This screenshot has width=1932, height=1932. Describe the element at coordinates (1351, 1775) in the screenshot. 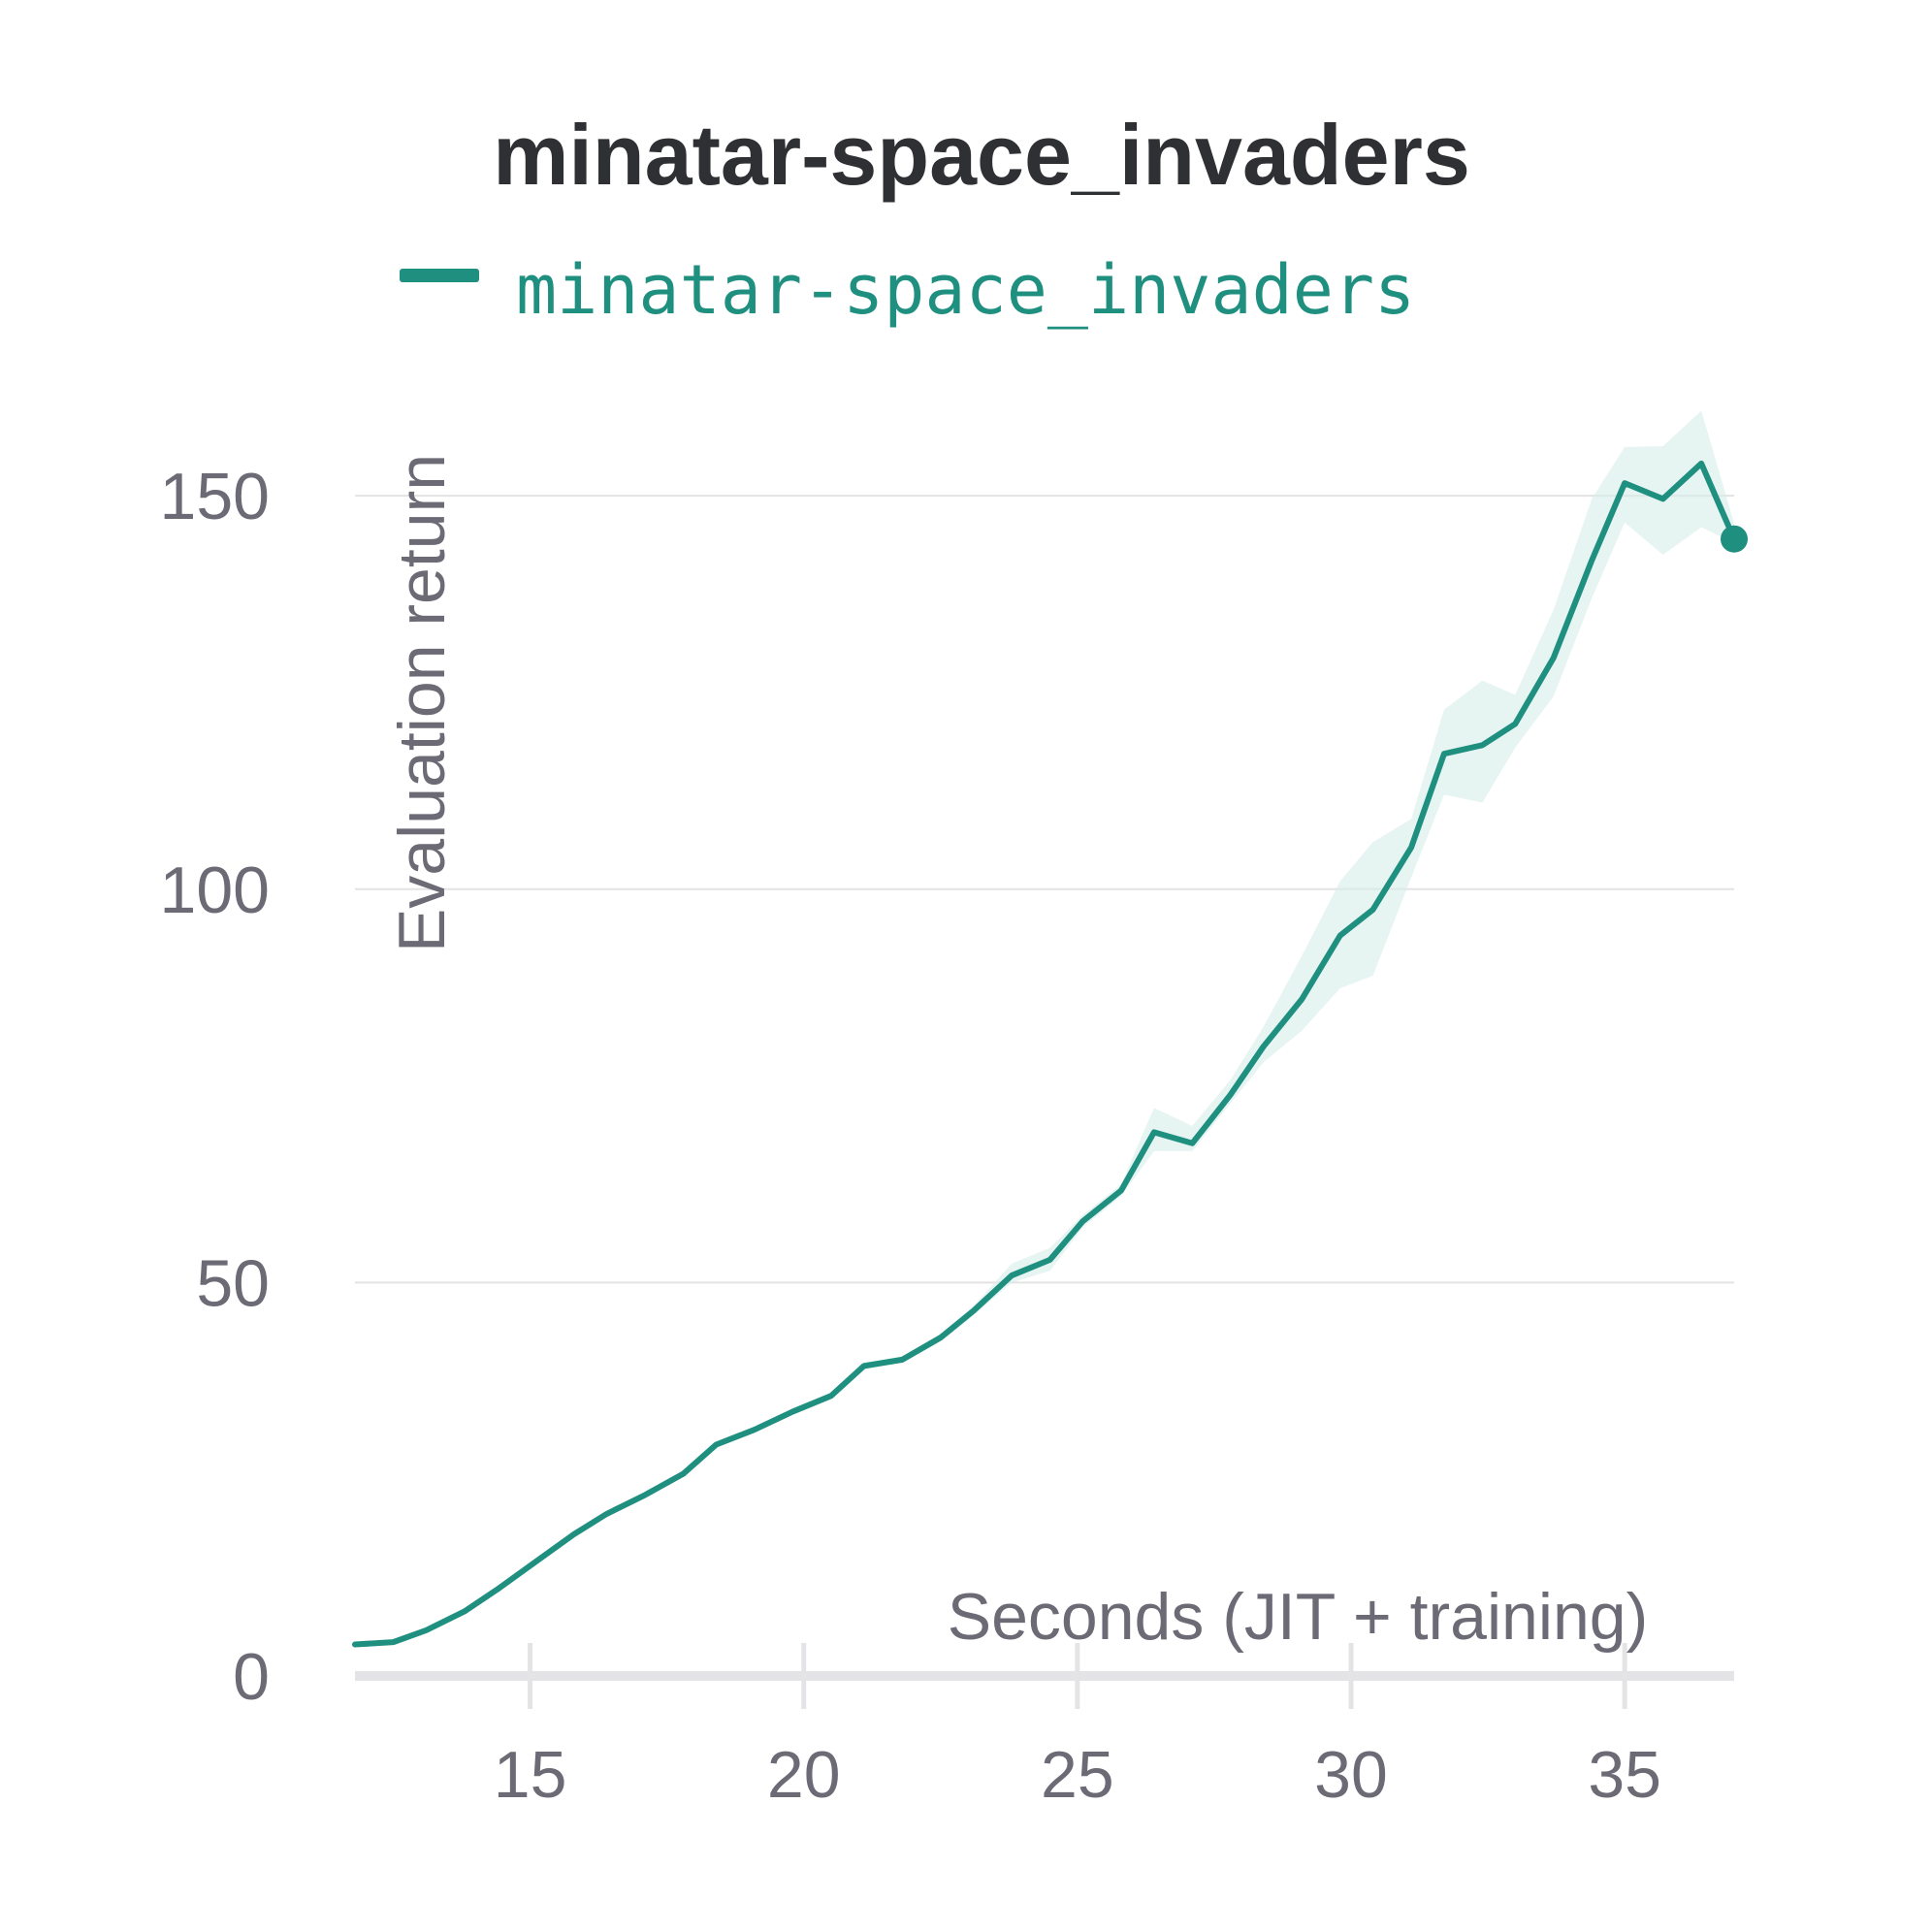

I see `x-tick-label: 30` at that location.